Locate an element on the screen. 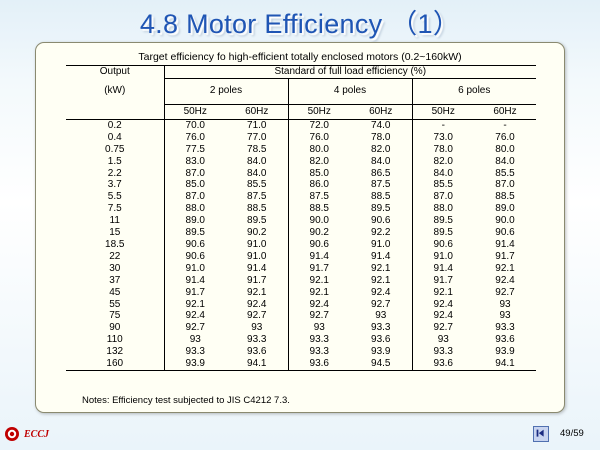 The height and width of the screenshot is (450, 600). table-row: 160 93.9 94.1 93.6 94.5 93.6 94.1 is located at coordinates (301, 364).